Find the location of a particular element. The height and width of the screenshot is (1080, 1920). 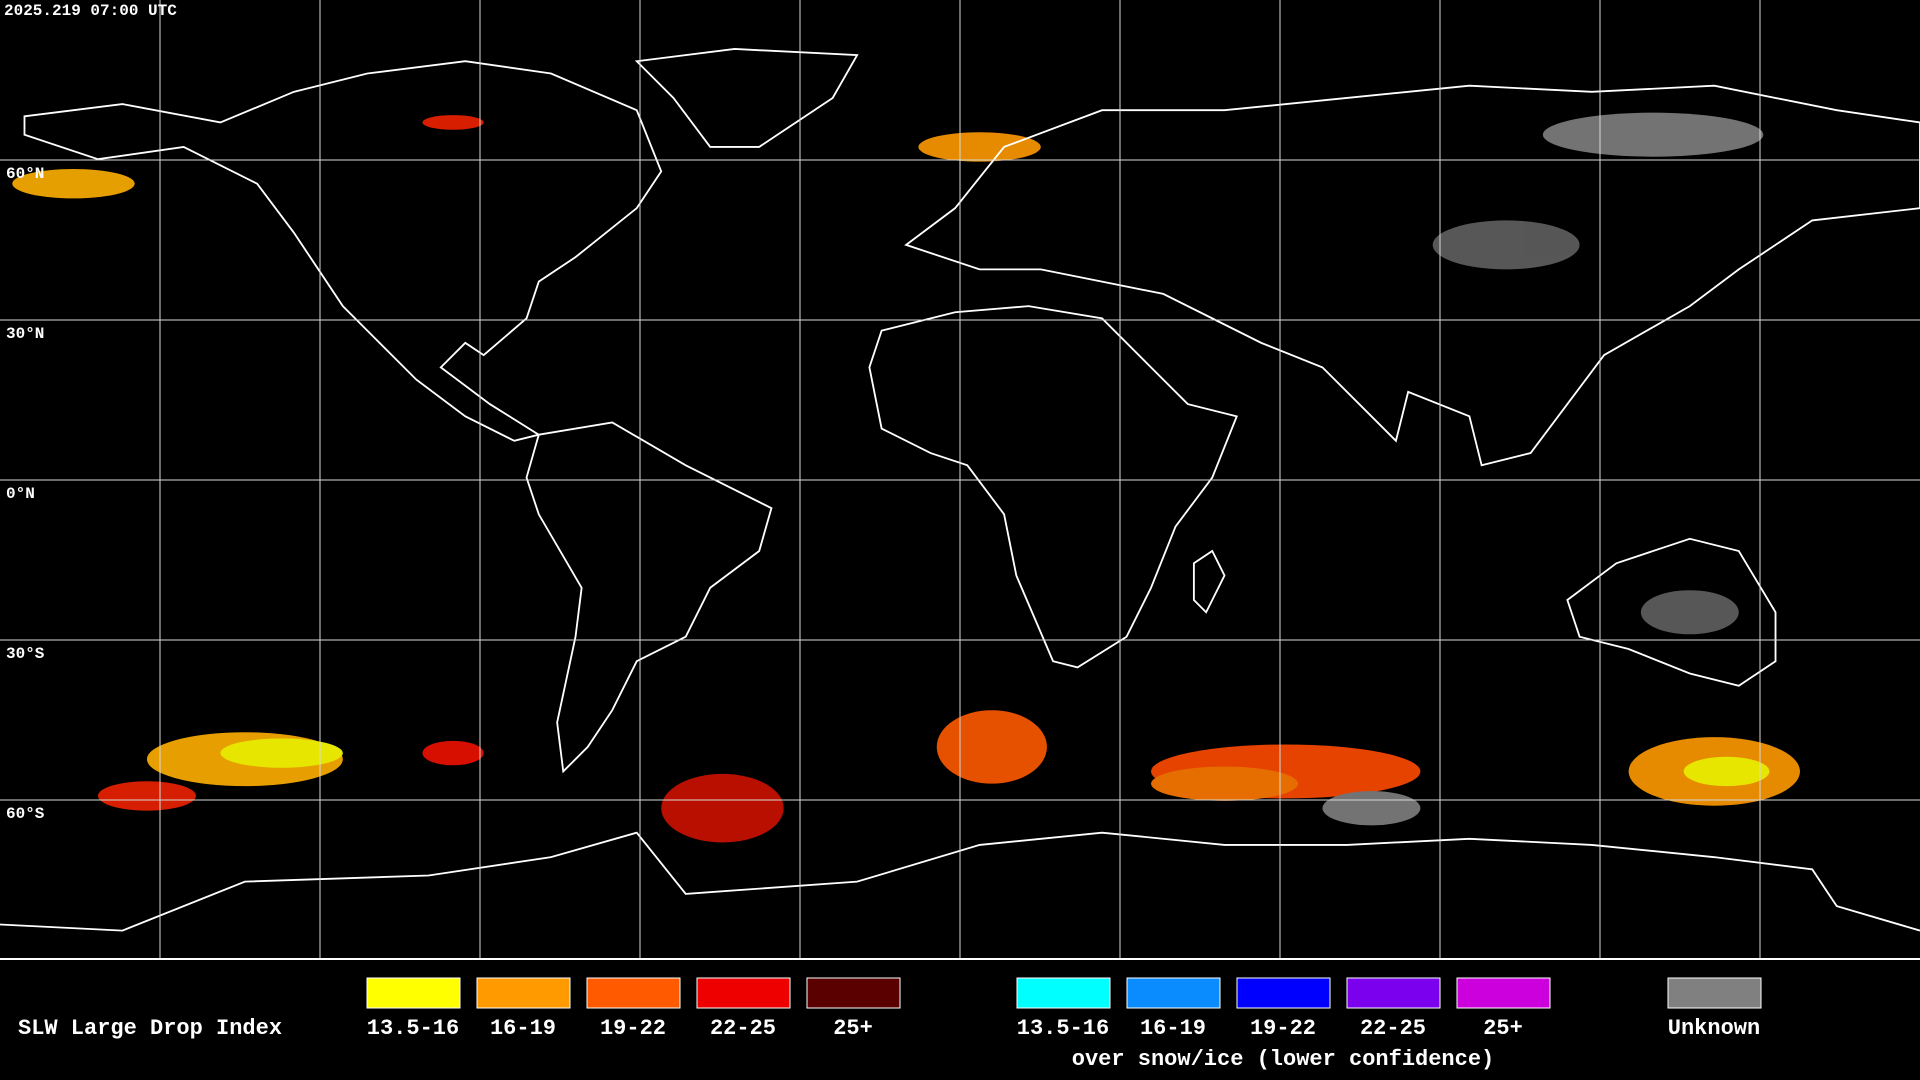

latitude-label: 60°S is located at coordinates (25, 814).